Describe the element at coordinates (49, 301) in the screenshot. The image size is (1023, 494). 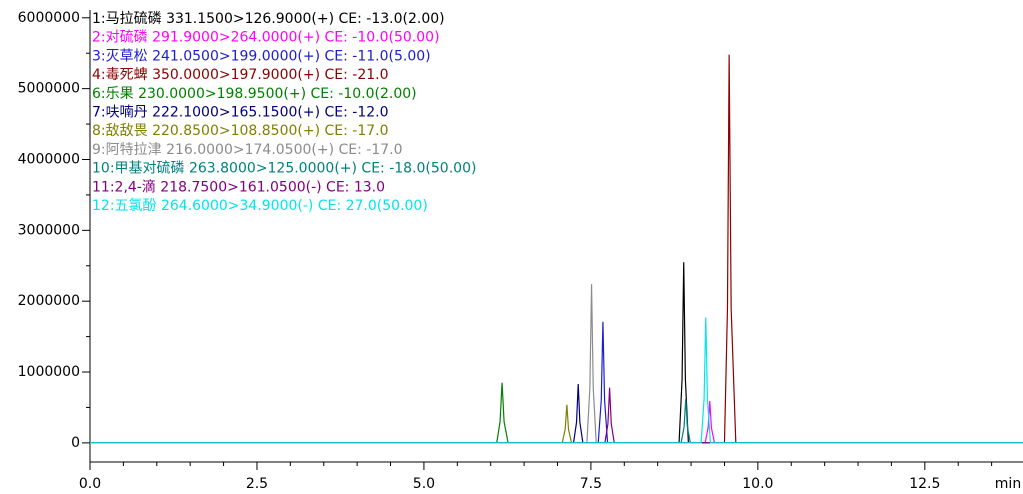
I see `y-tick-label: 2000000` at that location.